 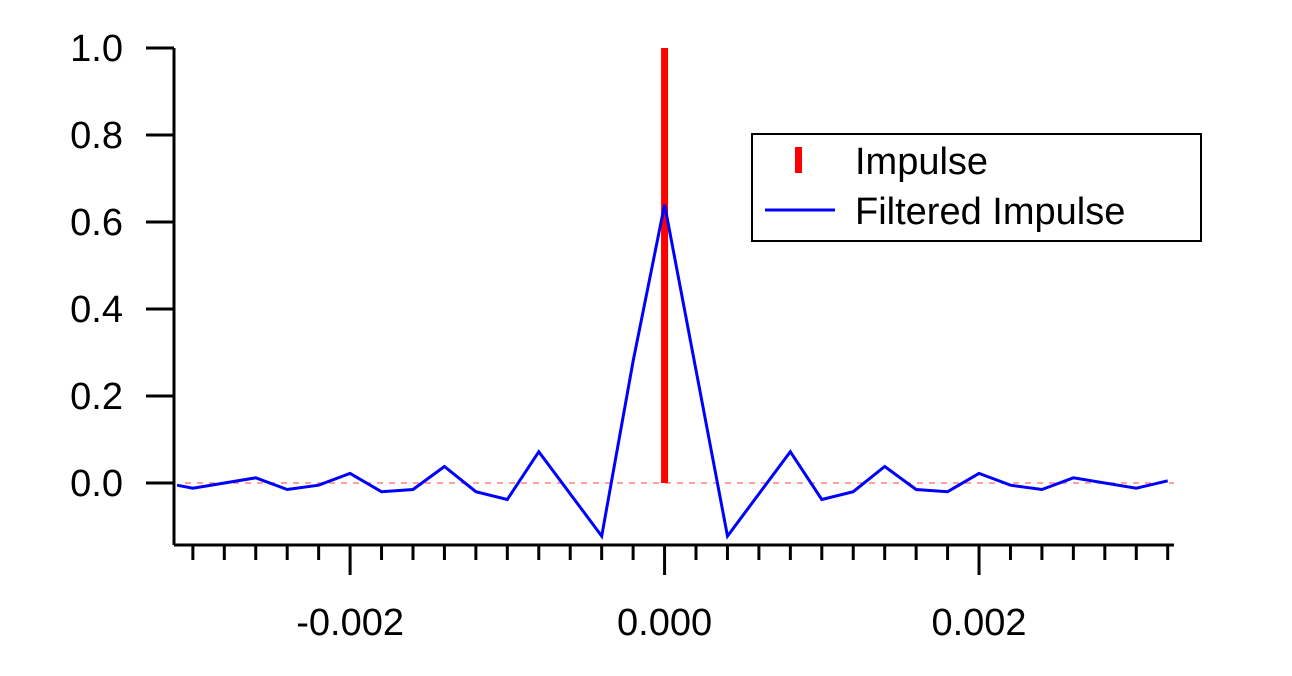 I want to click on legend-label-impulse: Impulse, so click(x=921, y=162).